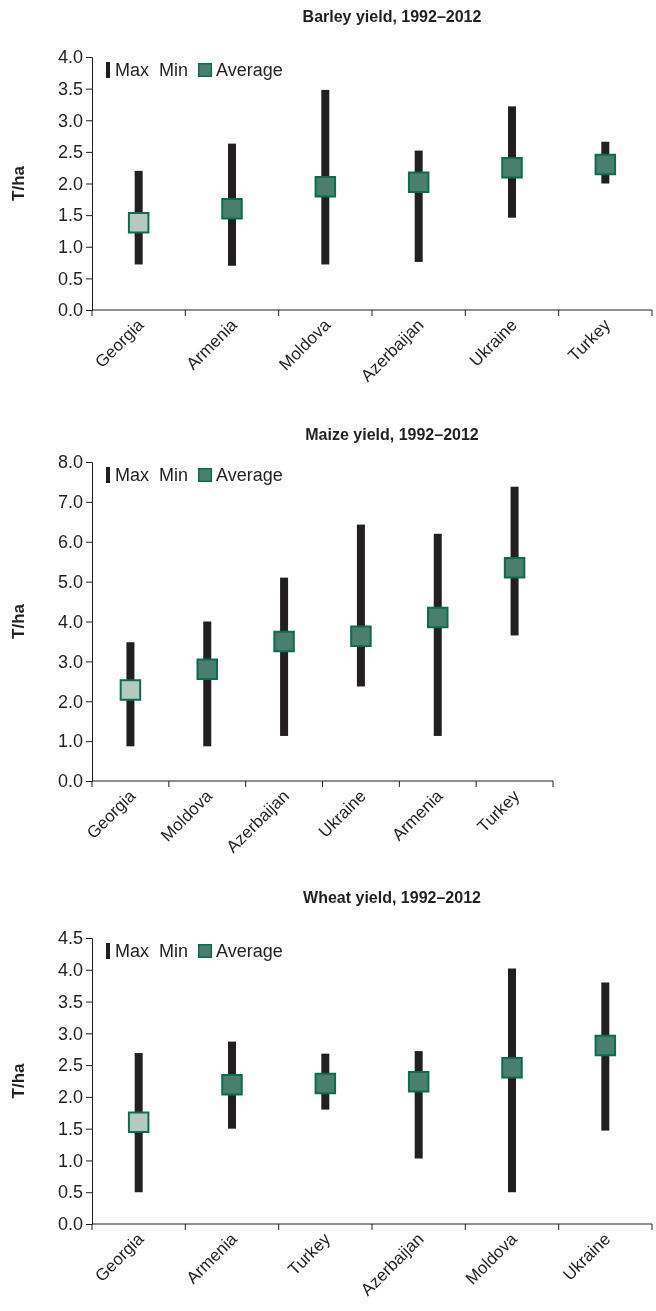 This screenshot has width=656, height=1311. I want to click on chart-title: Barley yield, 1992–2012, so click(392, 16).